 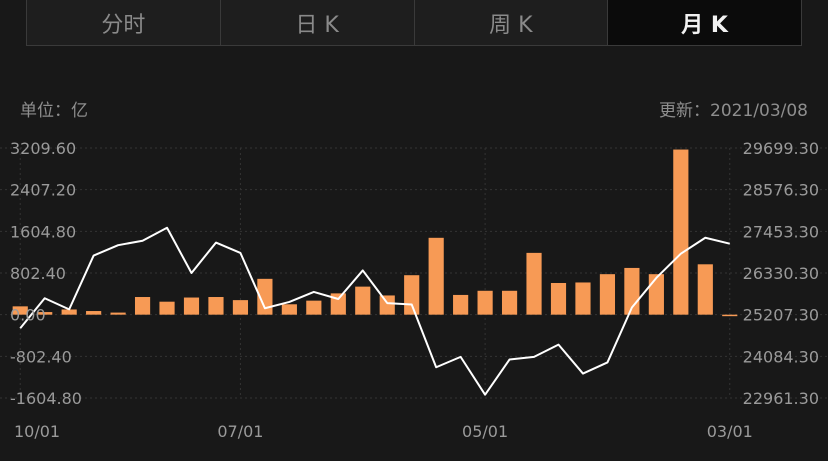 I want to click on right-axis-tick-label: 26330.30, so click(x=781, y=273).